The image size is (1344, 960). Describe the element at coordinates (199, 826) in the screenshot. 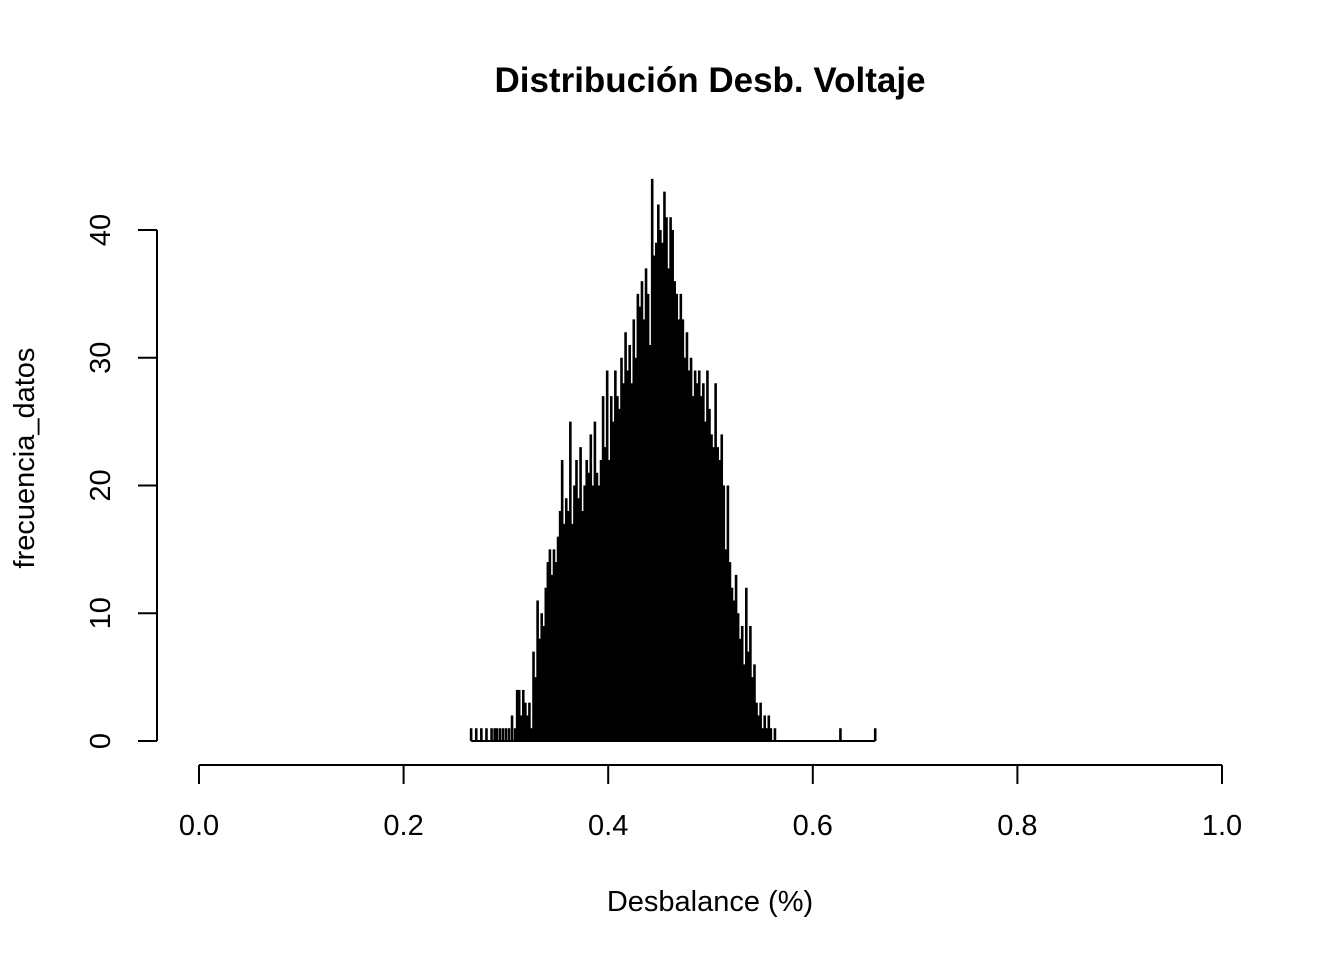

I see `x-tick-label: 0.0` at that location.